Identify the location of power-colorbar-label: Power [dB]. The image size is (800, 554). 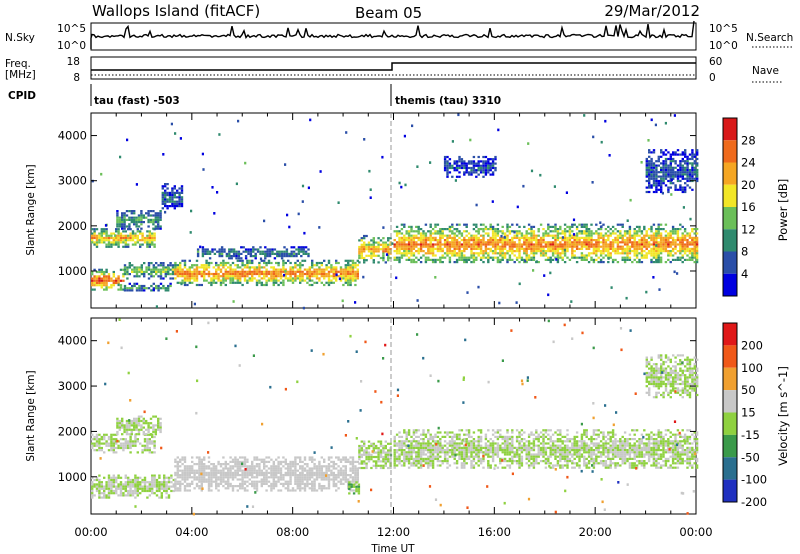
(783, 210).